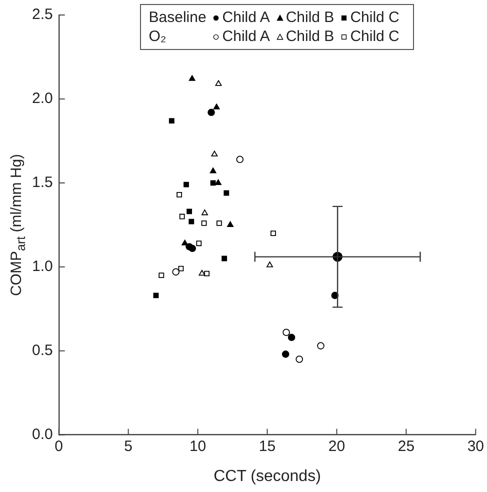 This screenshot has height=492, width=487. I want to click on y-tick-label: 0.0, so click(42, 434).